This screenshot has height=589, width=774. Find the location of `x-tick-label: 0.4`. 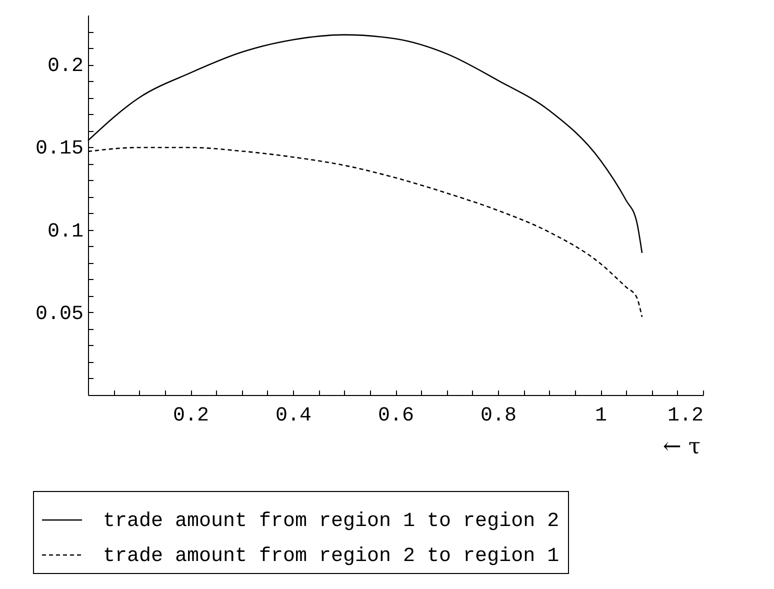

x-tick-label: 0.4 is located at coordinates (293, 416).